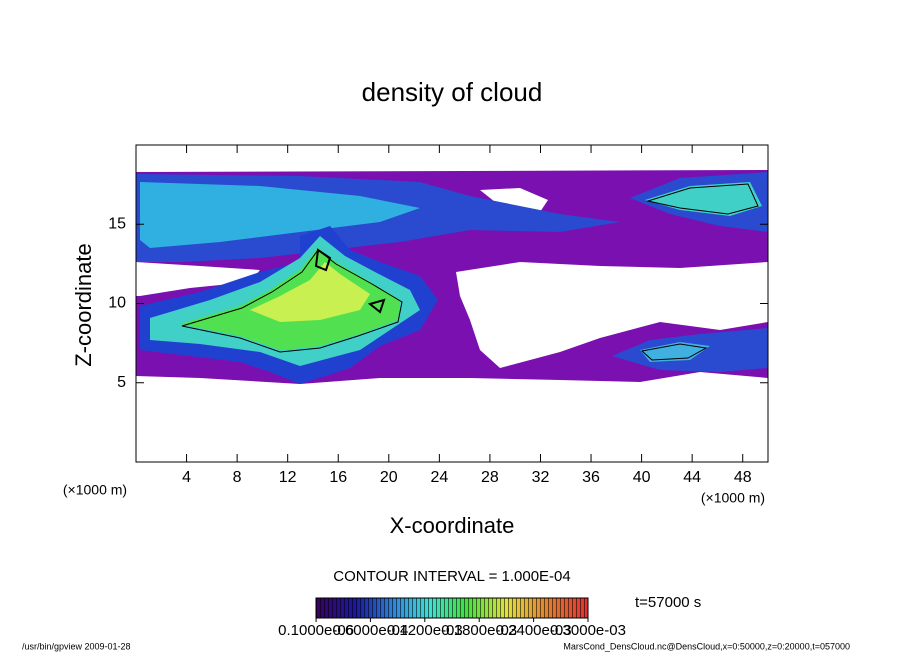  What do you see at coordinates (280, 215) in the screenshot?
I see `cyan-band` at bounding box center [280, 215].